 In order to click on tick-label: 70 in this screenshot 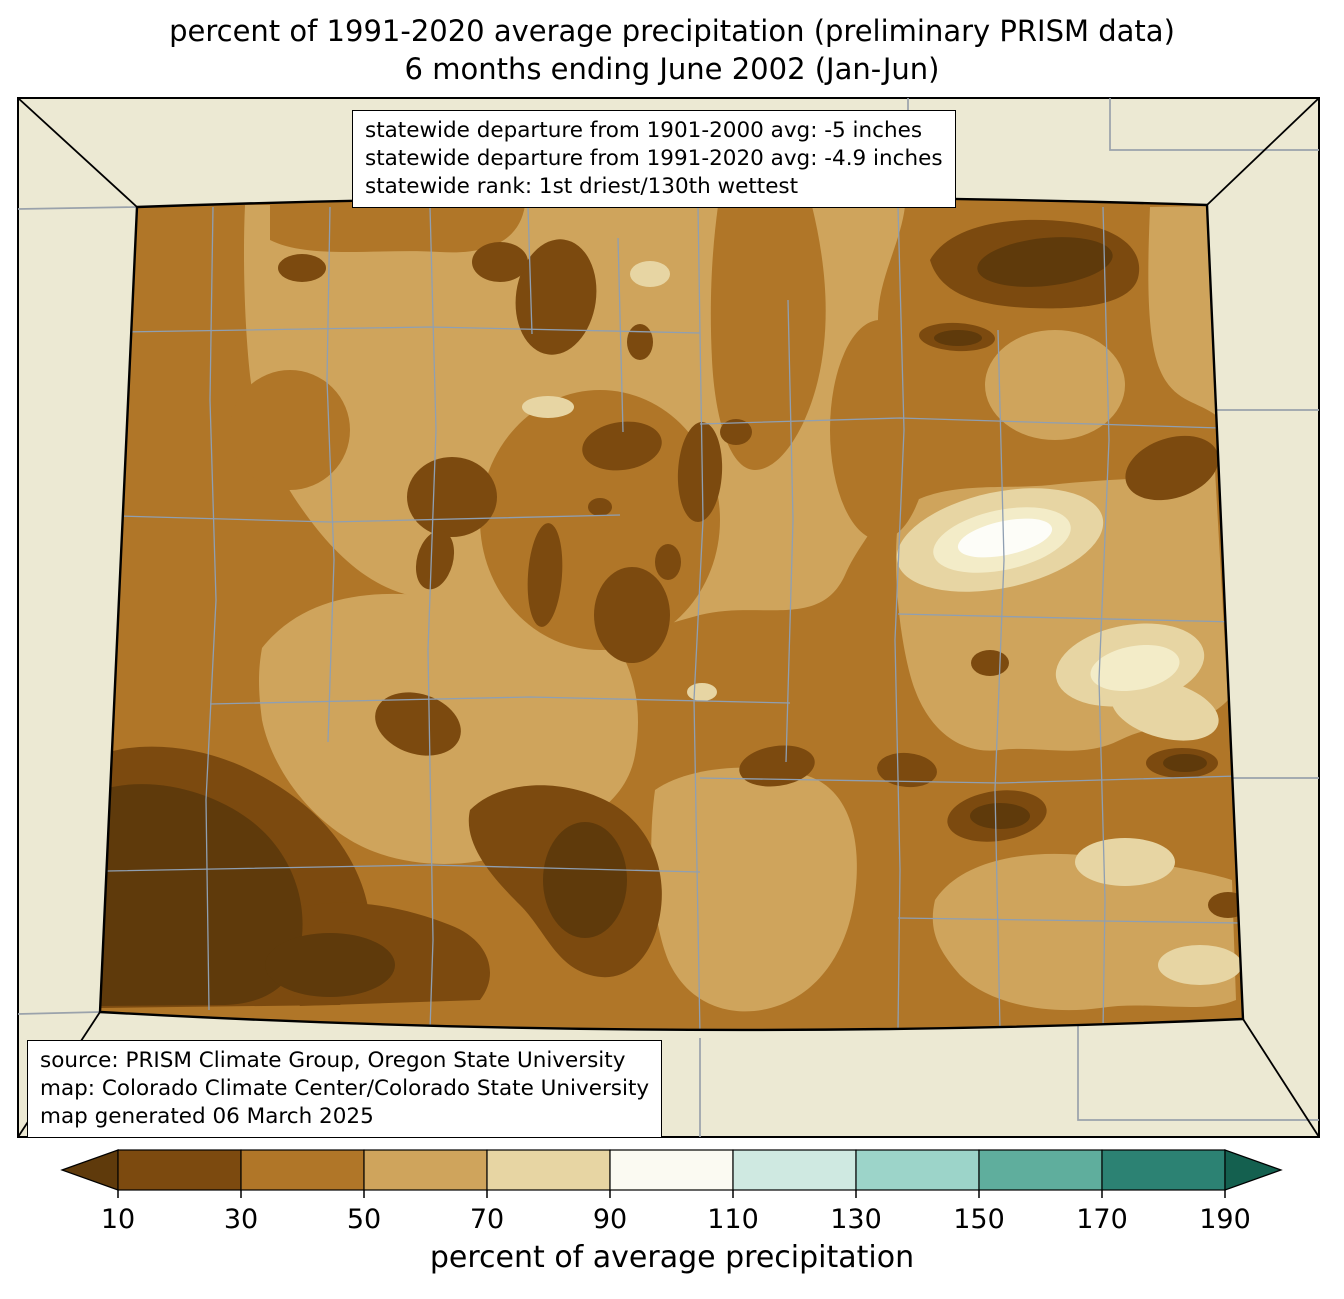, I will do `click(487, 1219)`.